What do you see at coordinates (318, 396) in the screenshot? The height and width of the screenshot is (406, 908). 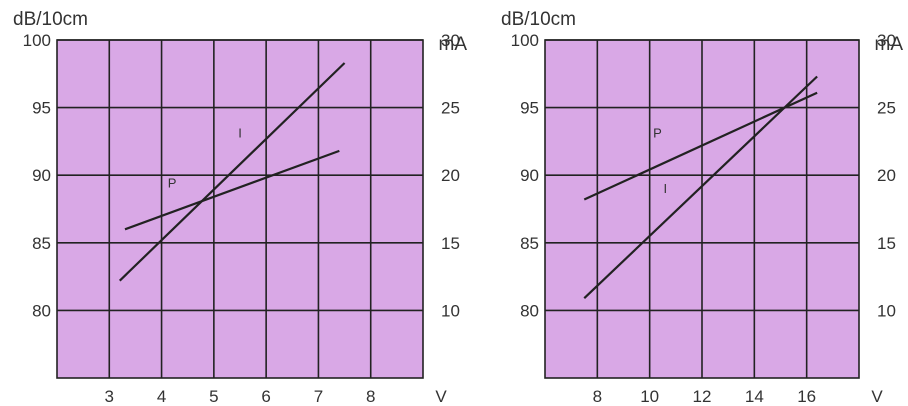 I see `x-tick-label: 7` at bounding box center [318, 396].